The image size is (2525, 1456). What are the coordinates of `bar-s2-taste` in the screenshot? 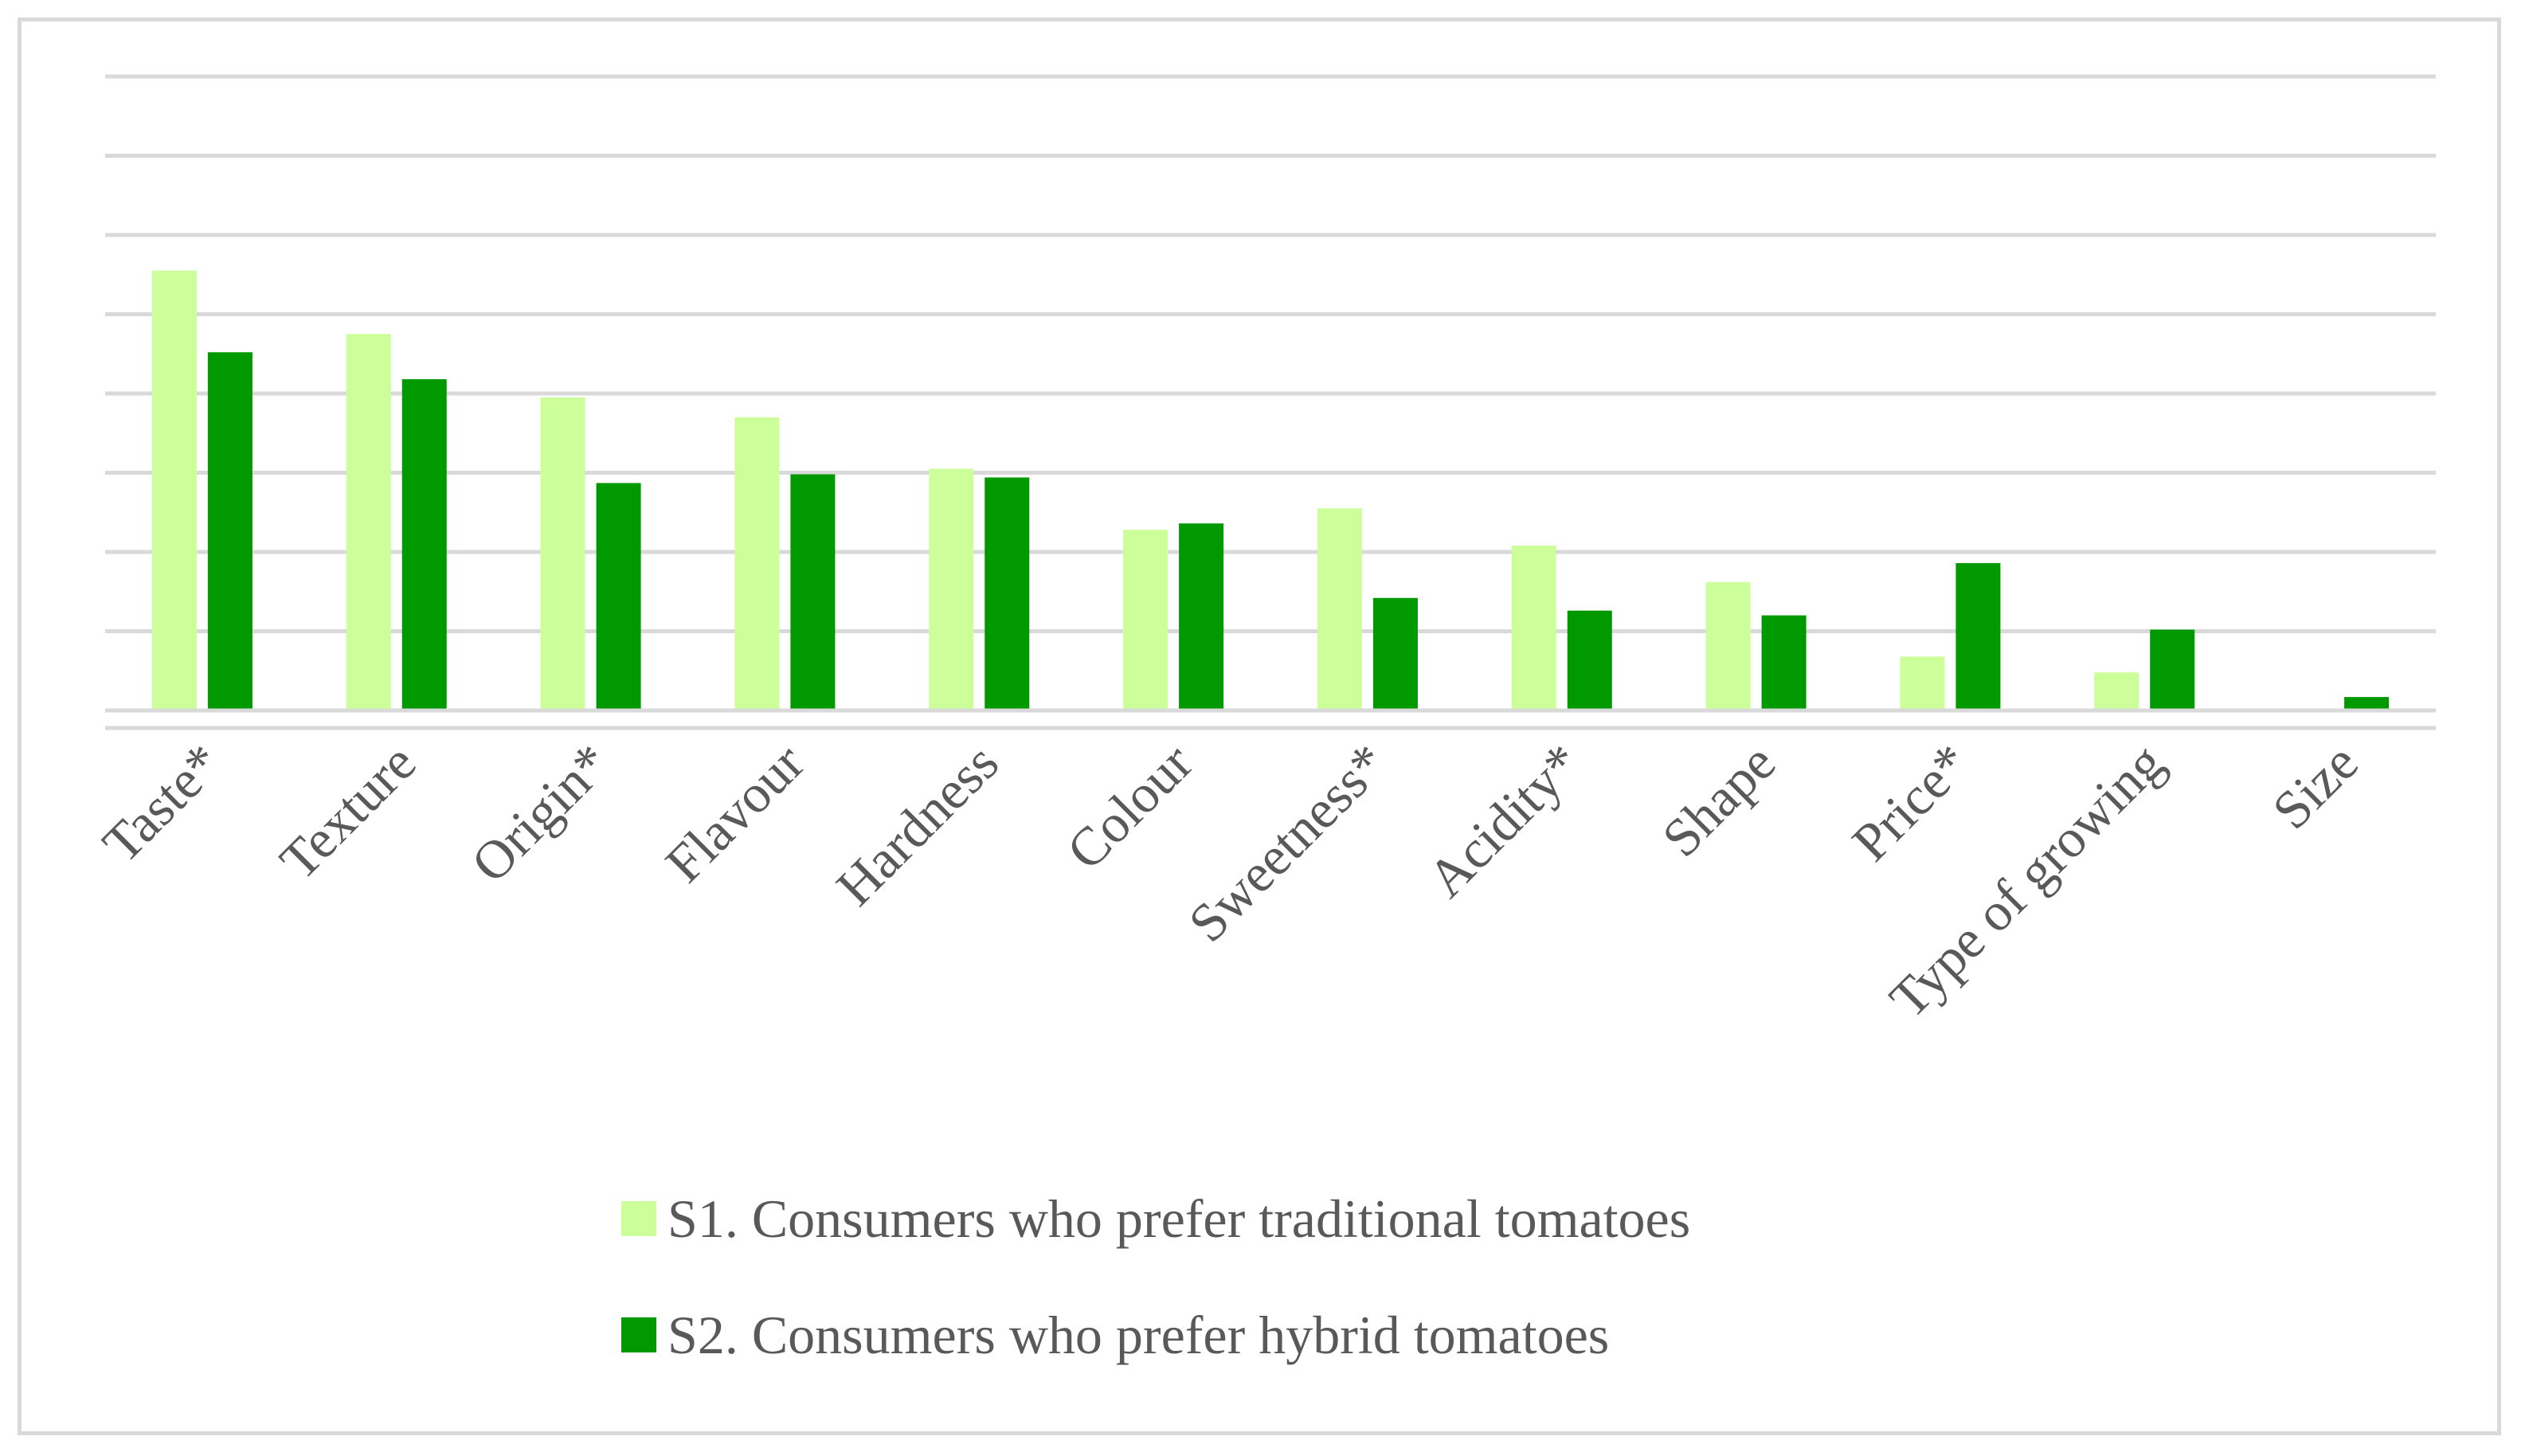 It's located at (230, 531).